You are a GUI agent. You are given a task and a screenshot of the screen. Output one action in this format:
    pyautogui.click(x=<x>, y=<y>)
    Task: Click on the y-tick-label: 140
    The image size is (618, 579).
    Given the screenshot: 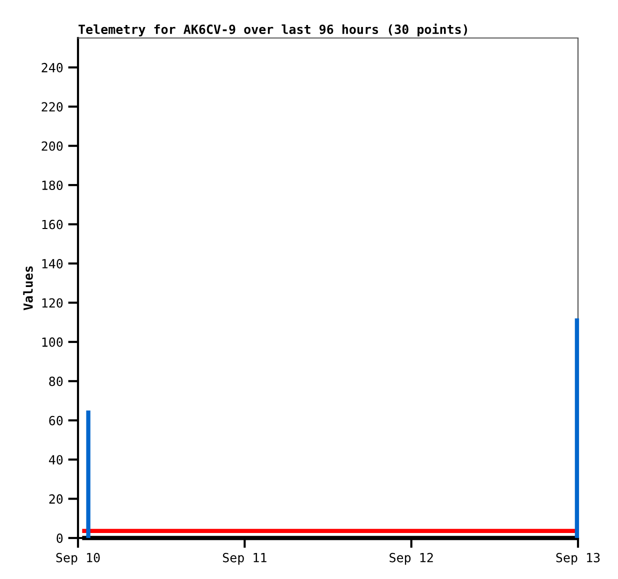 What is the action you would take?
    pyautogui.click(x=52, y=263)
    